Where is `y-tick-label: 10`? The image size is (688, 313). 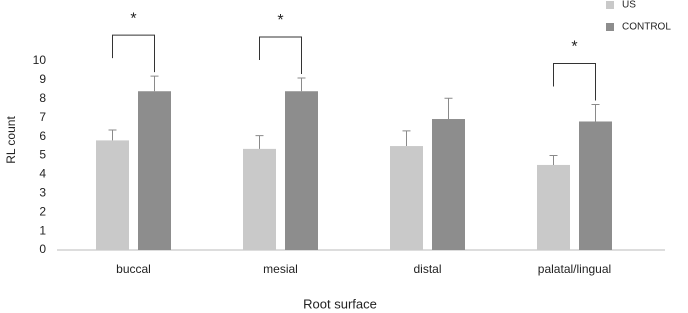 y-tick-label: 10 is located at coordinates (40, 60).